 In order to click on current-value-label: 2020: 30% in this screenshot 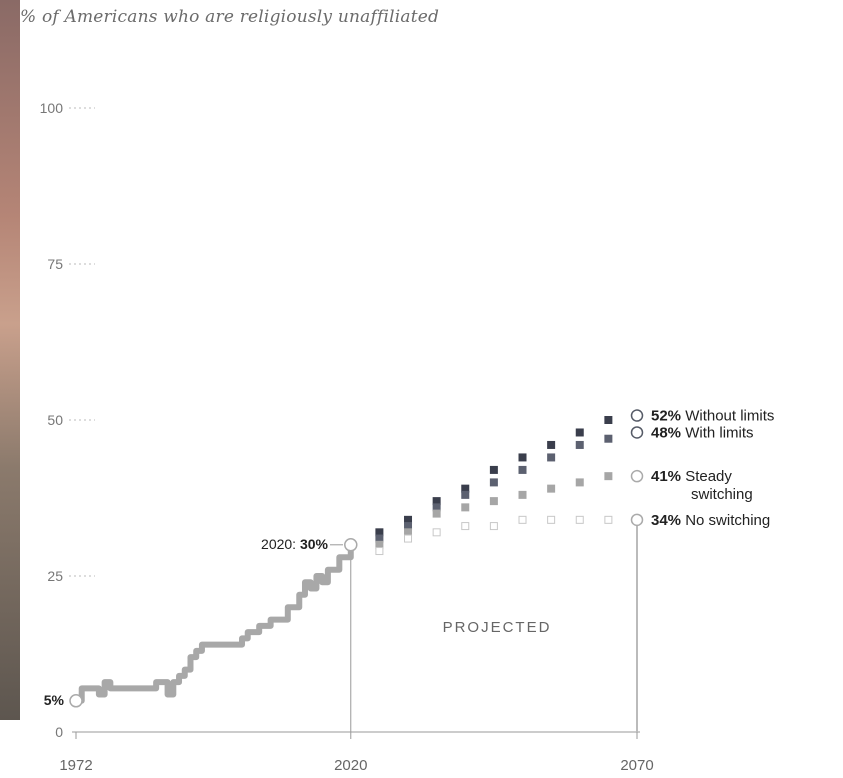, I will do `click(295, 544)`.